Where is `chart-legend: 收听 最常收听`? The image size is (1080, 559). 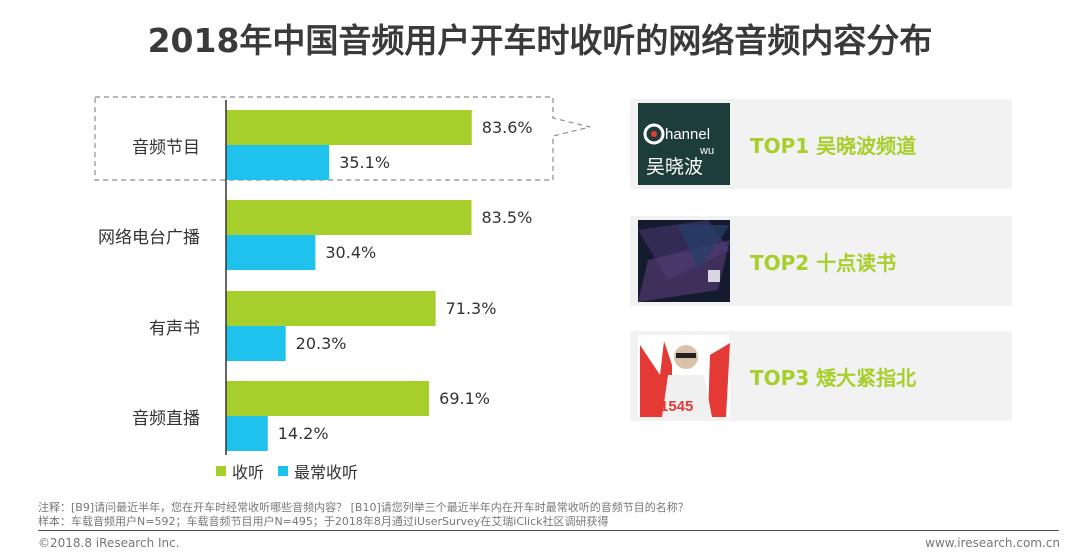 chart-legend: 收听 最常收听 is located at coordinates (287, 471).